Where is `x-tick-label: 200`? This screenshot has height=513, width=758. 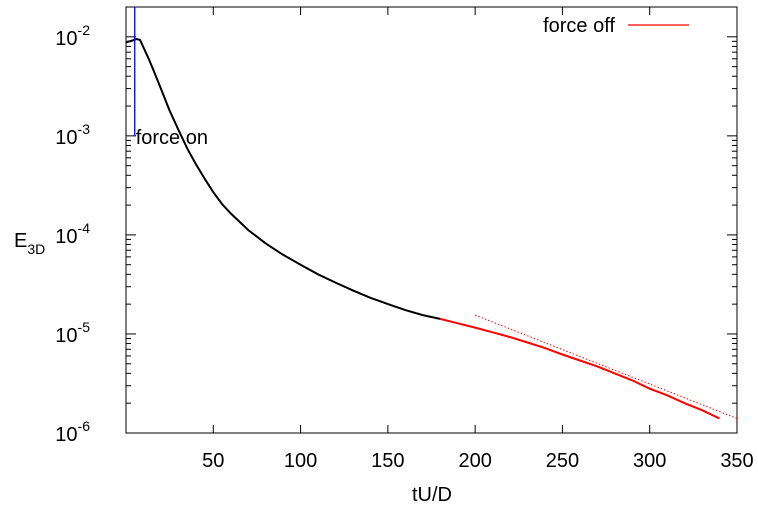 x-tick-label: 200 is located at coordinates (474, 461).